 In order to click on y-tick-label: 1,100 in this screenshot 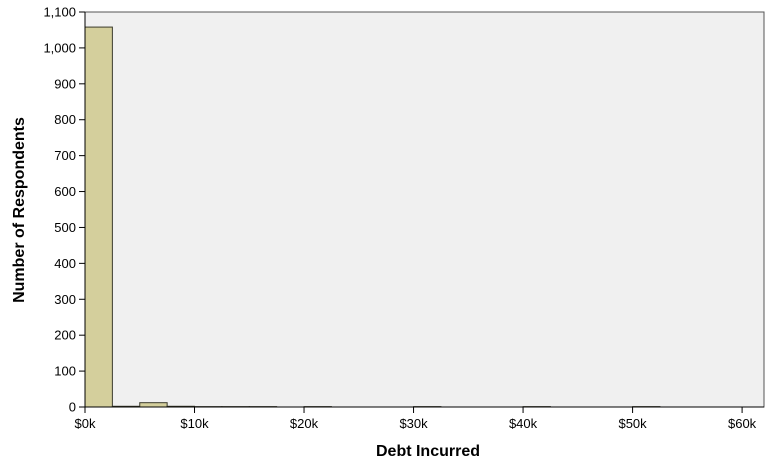, I will do `click(59, 12)`.